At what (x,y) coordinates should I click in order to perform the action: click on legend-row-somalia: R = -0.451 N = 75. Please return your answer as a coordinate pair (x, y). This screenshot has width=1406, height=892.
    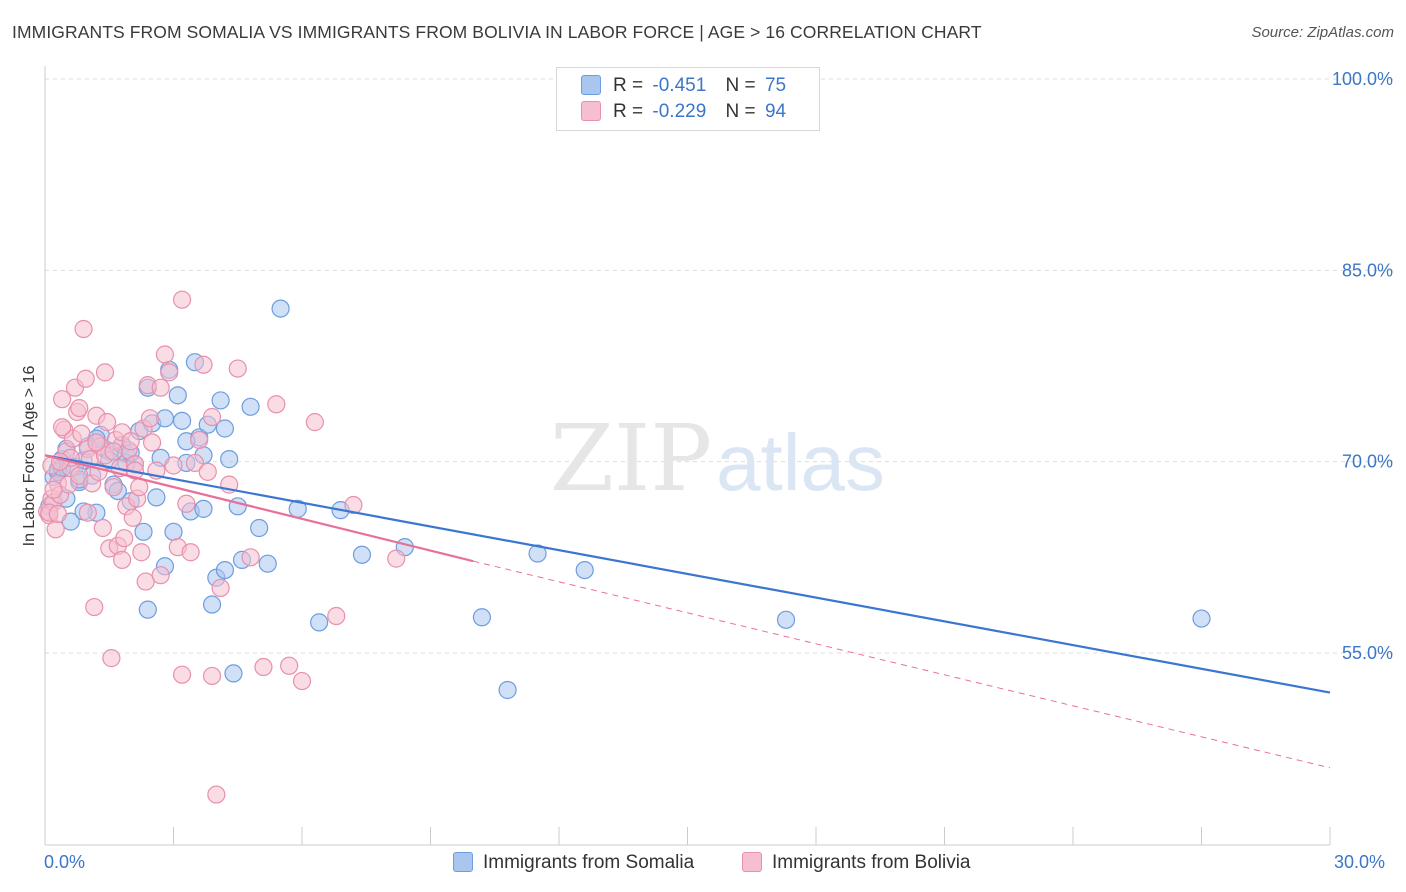
    Looking at the image, I should click on (683, 88).